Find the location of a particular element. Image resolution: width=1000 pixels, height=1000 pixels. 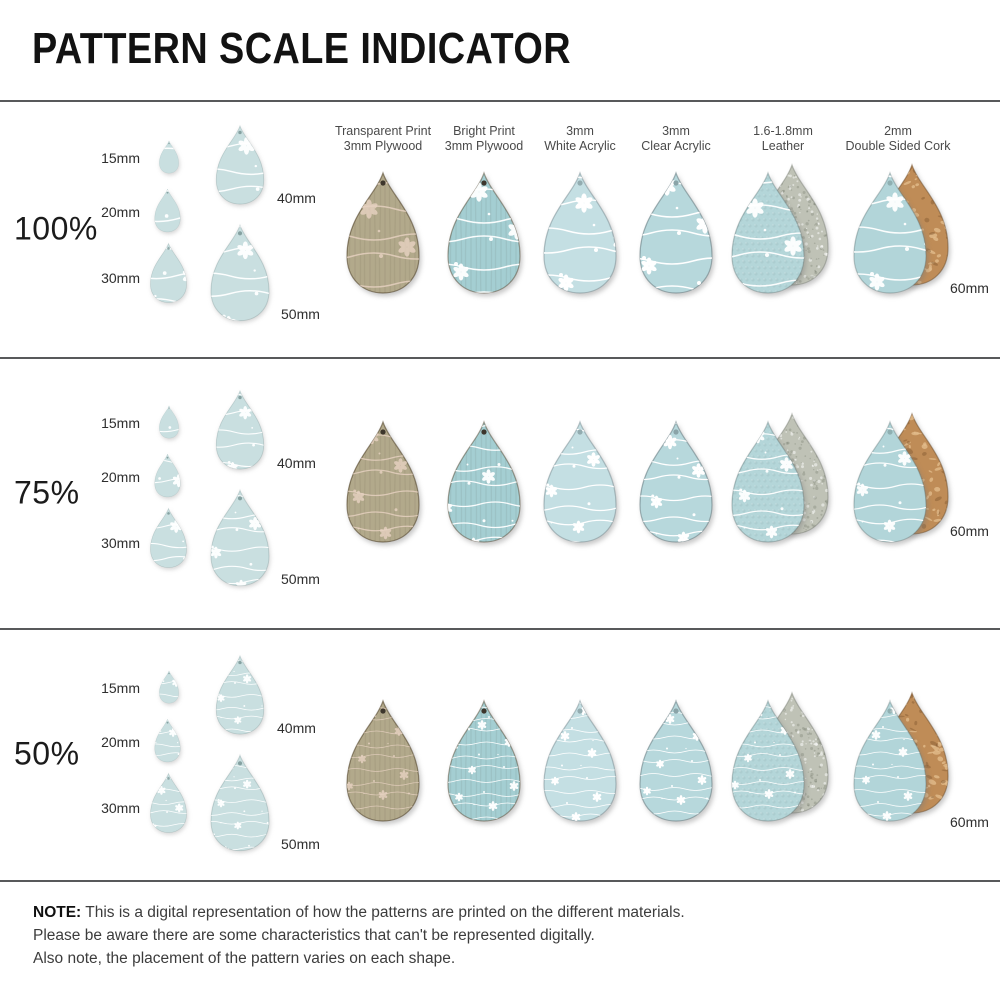

separator-bottom is located at coordinates (500, 881).